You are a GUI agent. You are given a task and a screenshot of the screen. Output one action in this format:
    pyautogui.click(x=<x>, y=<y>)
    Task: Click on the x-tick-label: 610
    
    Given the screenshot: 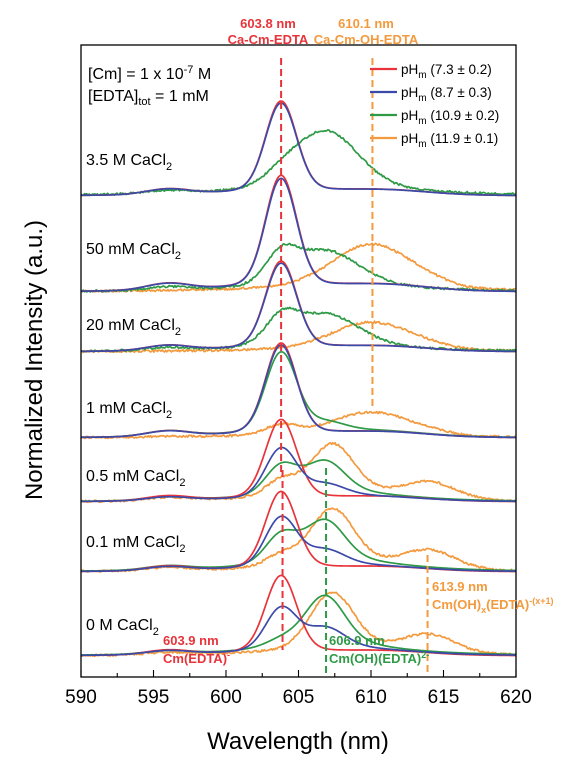 What is the action you would take?
    pyautogui.click(x=371, y=697)
    